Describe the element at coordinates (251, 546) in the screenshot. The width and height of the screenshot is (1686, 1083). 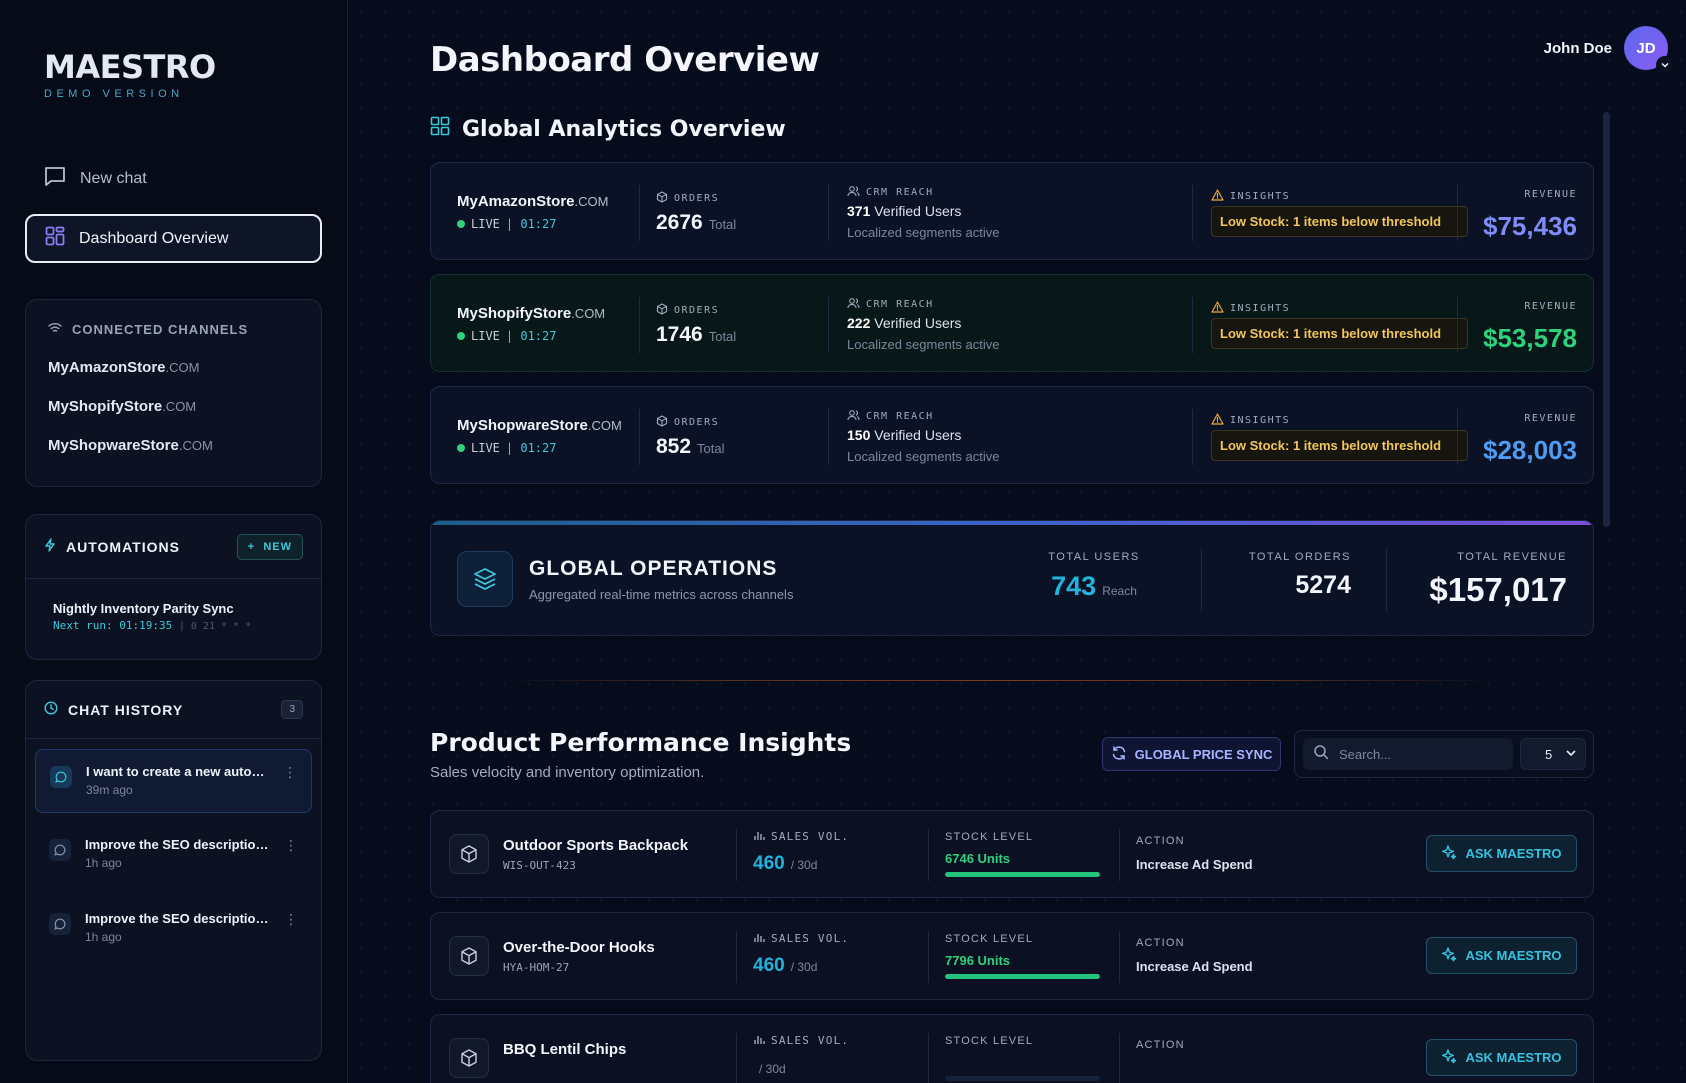
I see `plus-icon: +` at that location.